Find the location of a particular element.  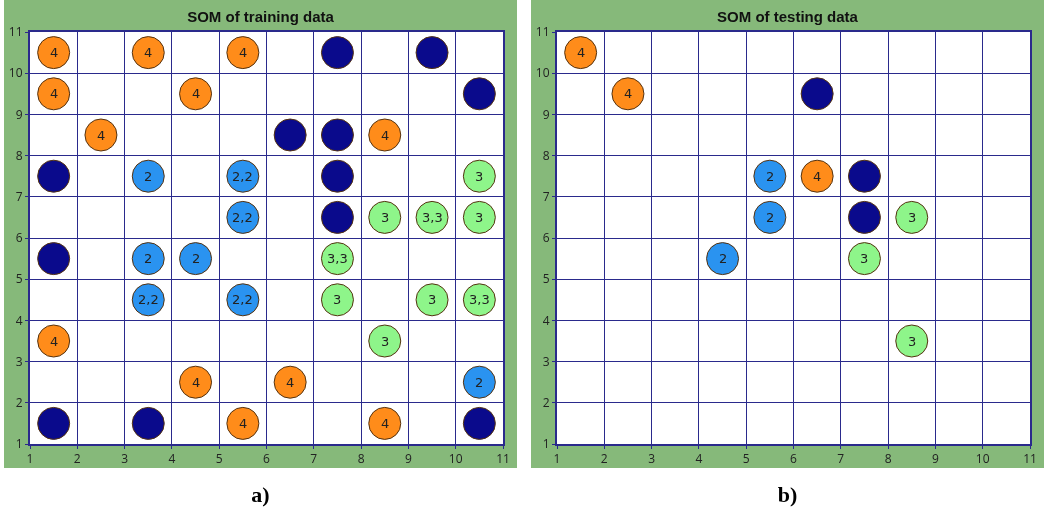

y-tick-label: 11 is located at coordinates (15, 32).